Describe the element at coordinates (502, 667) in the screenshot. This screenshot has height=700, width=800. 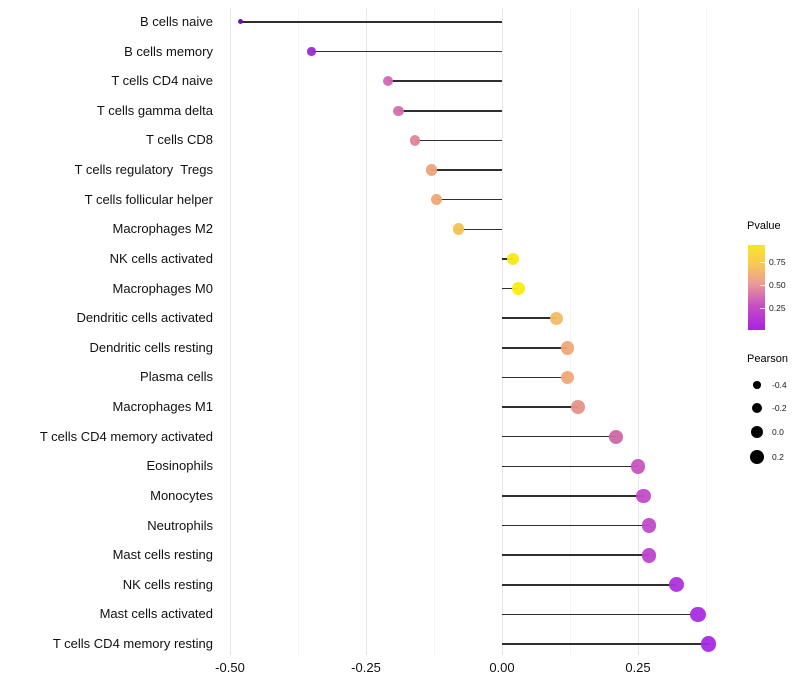
I see `x-axis-tick-label: 0.00` at that location.